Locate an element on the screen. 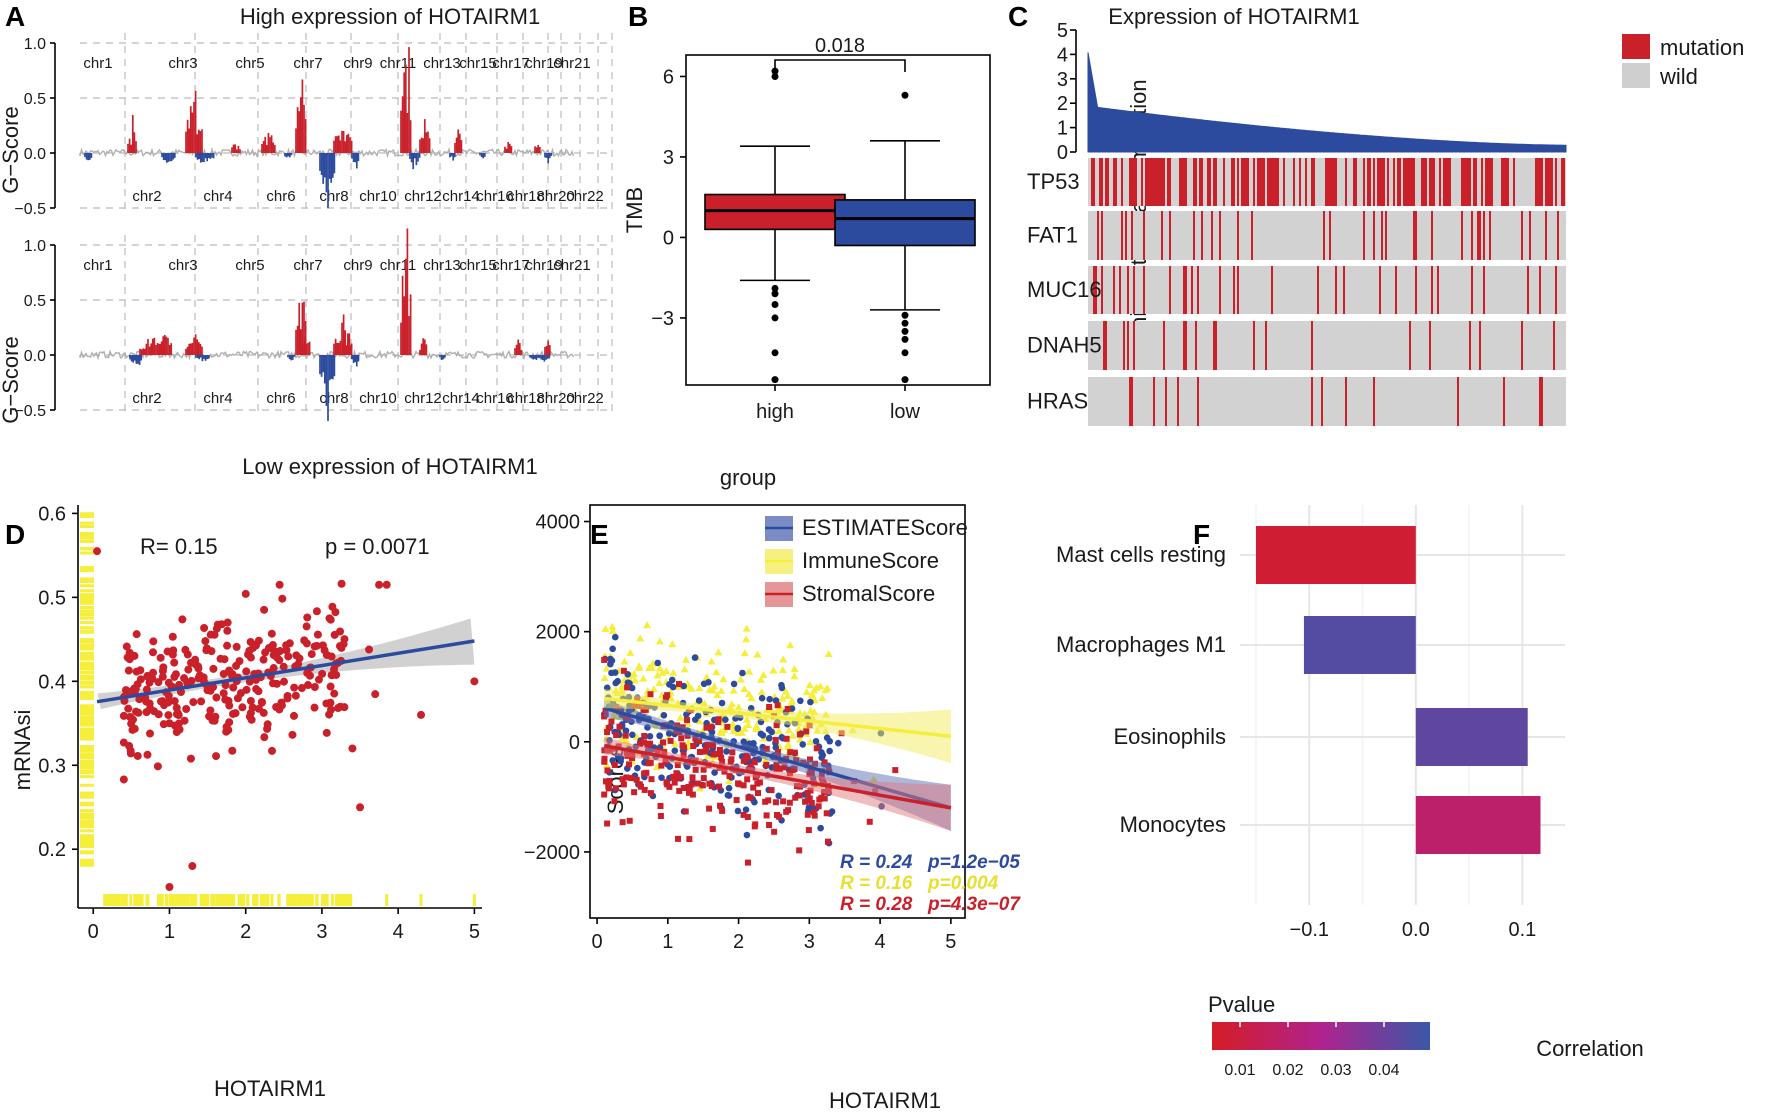 Image resolution: width=1772 pixels, height=1113 pixels. a-chr-label-odd: chr1 is located at coordinates (97, 63).